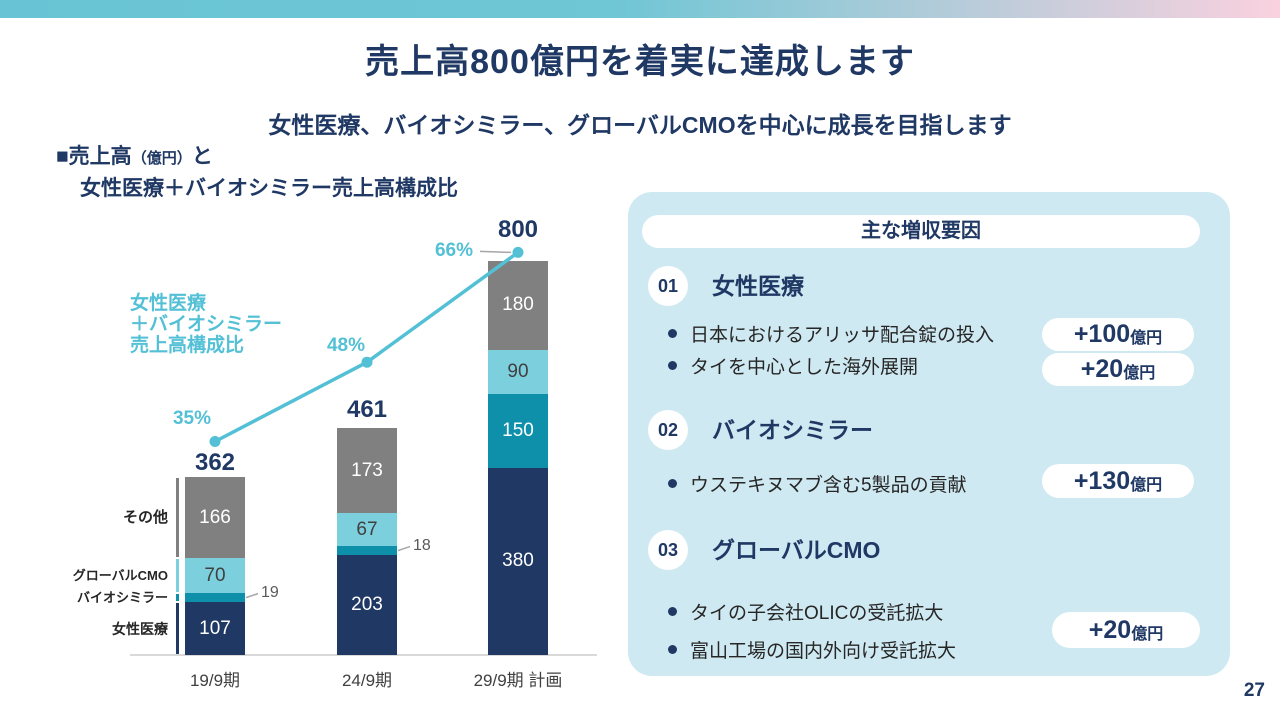  What do you see at coordinates (346, 345) in the screenshot?
I see `ratio-percent-label: 48%` at bounding box center [346, 345].